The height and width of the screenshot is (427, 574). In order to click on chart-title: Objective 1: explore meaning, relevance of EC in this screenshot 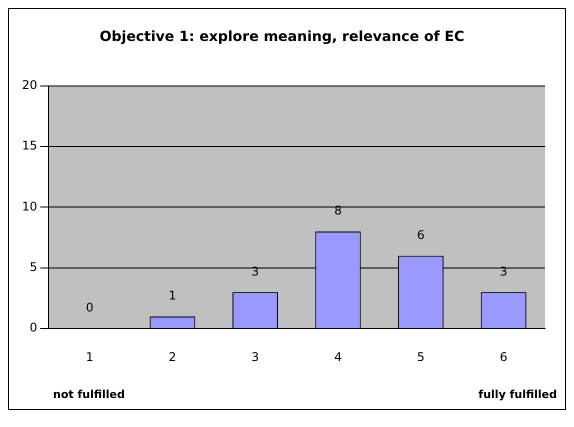, I will do `click(282, 37)`.